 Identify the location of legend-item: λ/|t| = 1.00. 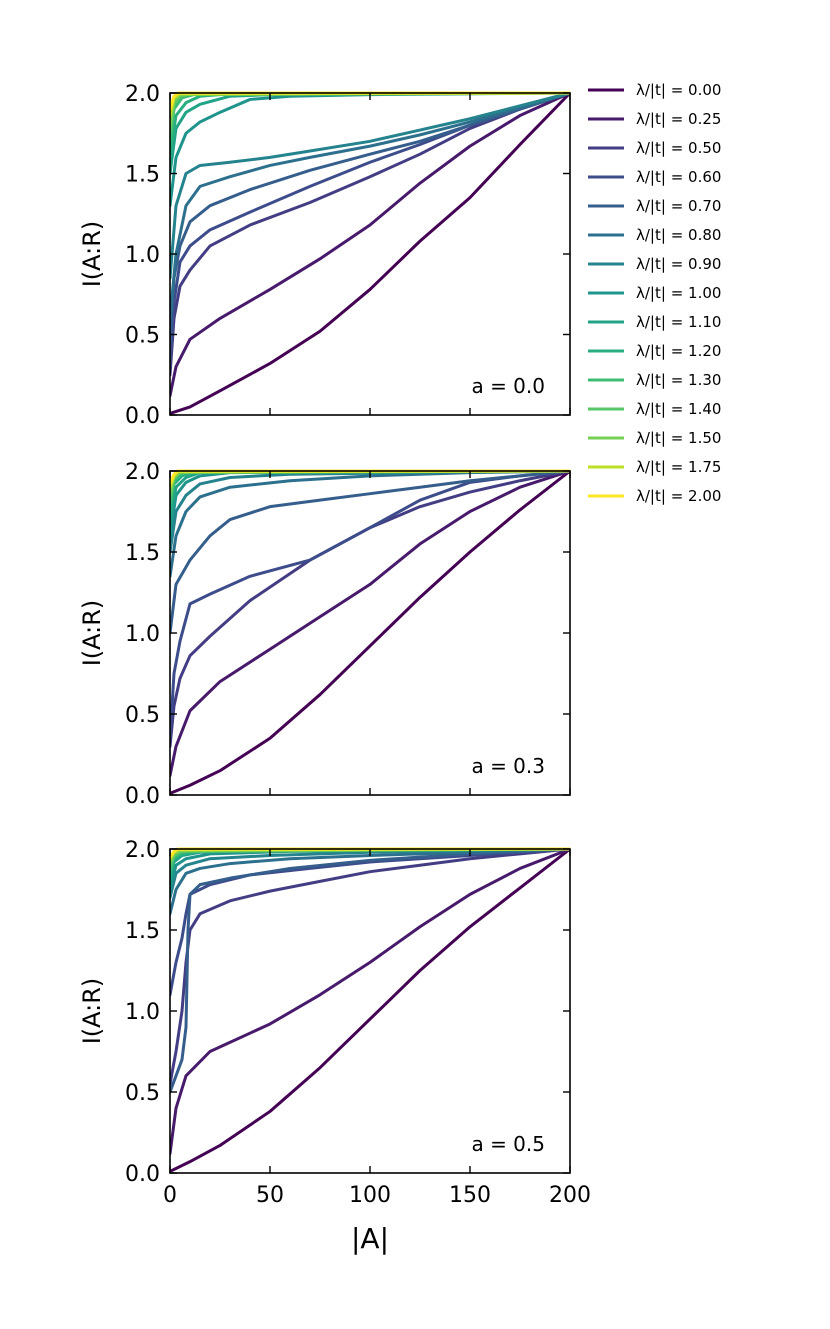
(654, 293).